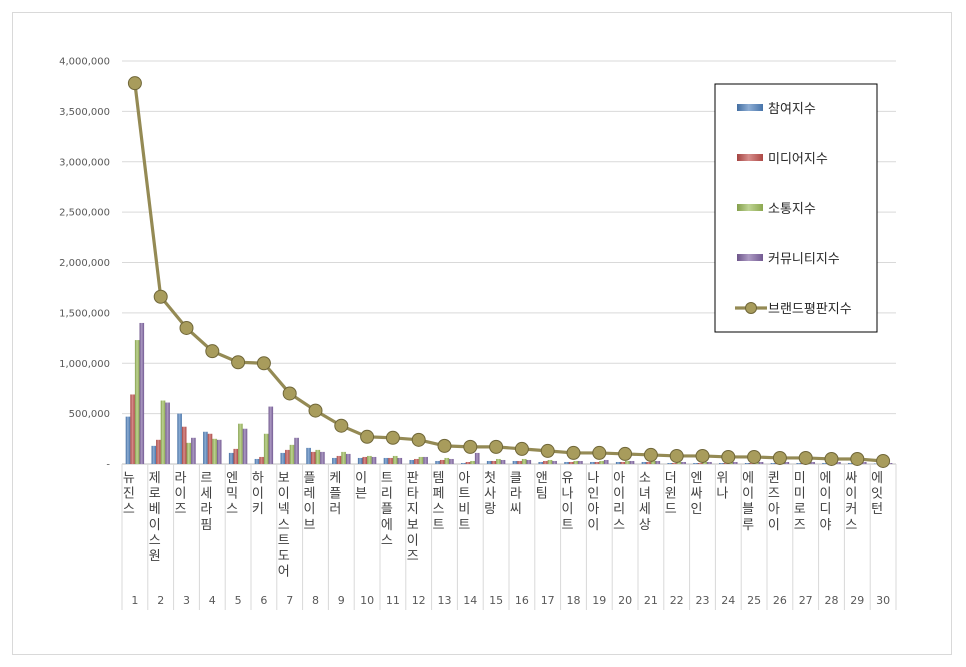  I want to click on category-label: 디, so click(826, 509).